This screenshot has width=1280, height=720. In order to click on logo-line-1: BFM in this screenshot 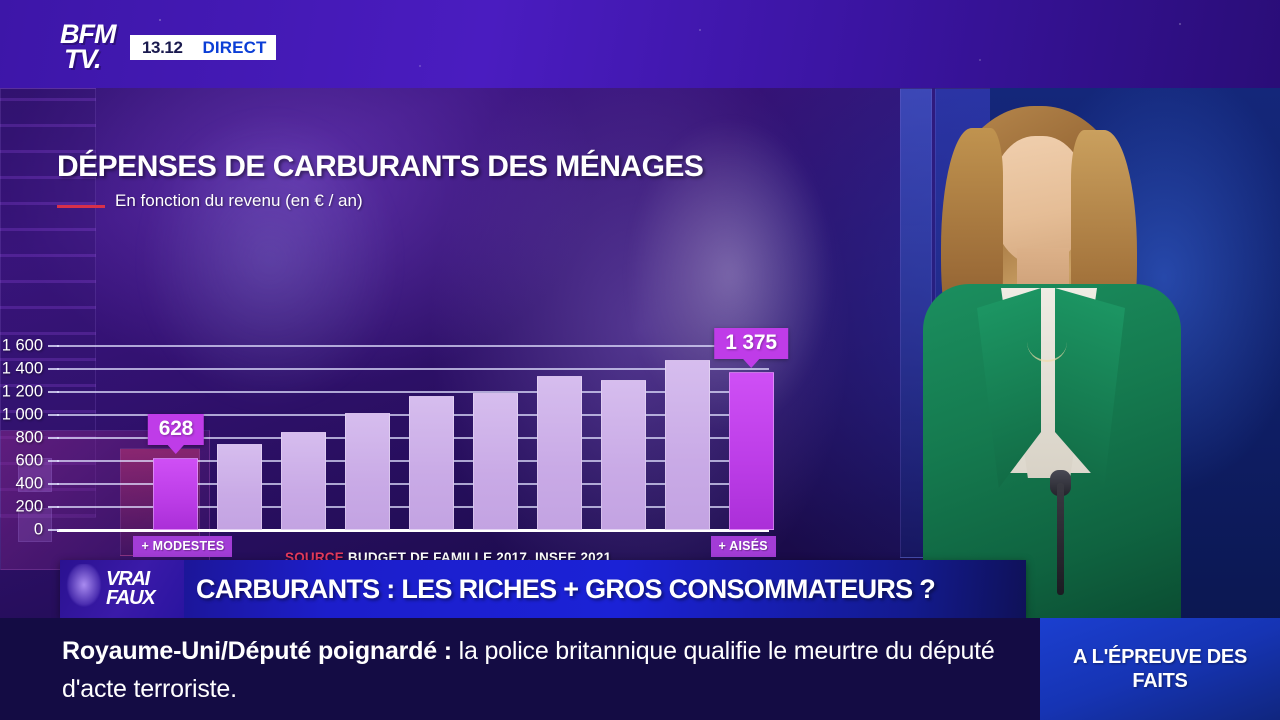, I will do `click(88, 34)`.